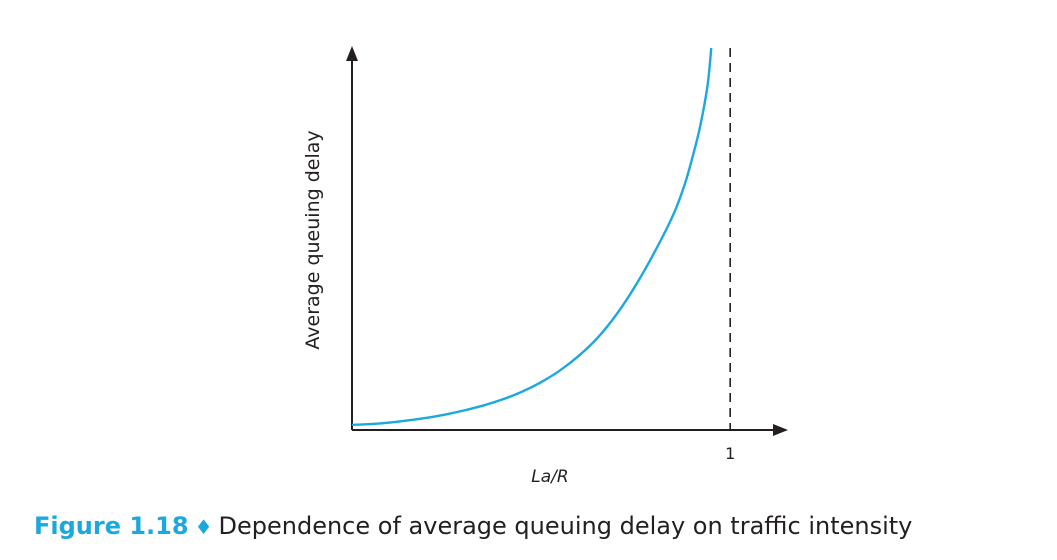 The width and height of the screenshot is (1057, 560). What do you see at coordinates (730, 453) in the screenshot?
I see `x-tick-label: 1` at bounding box center [730, 453].